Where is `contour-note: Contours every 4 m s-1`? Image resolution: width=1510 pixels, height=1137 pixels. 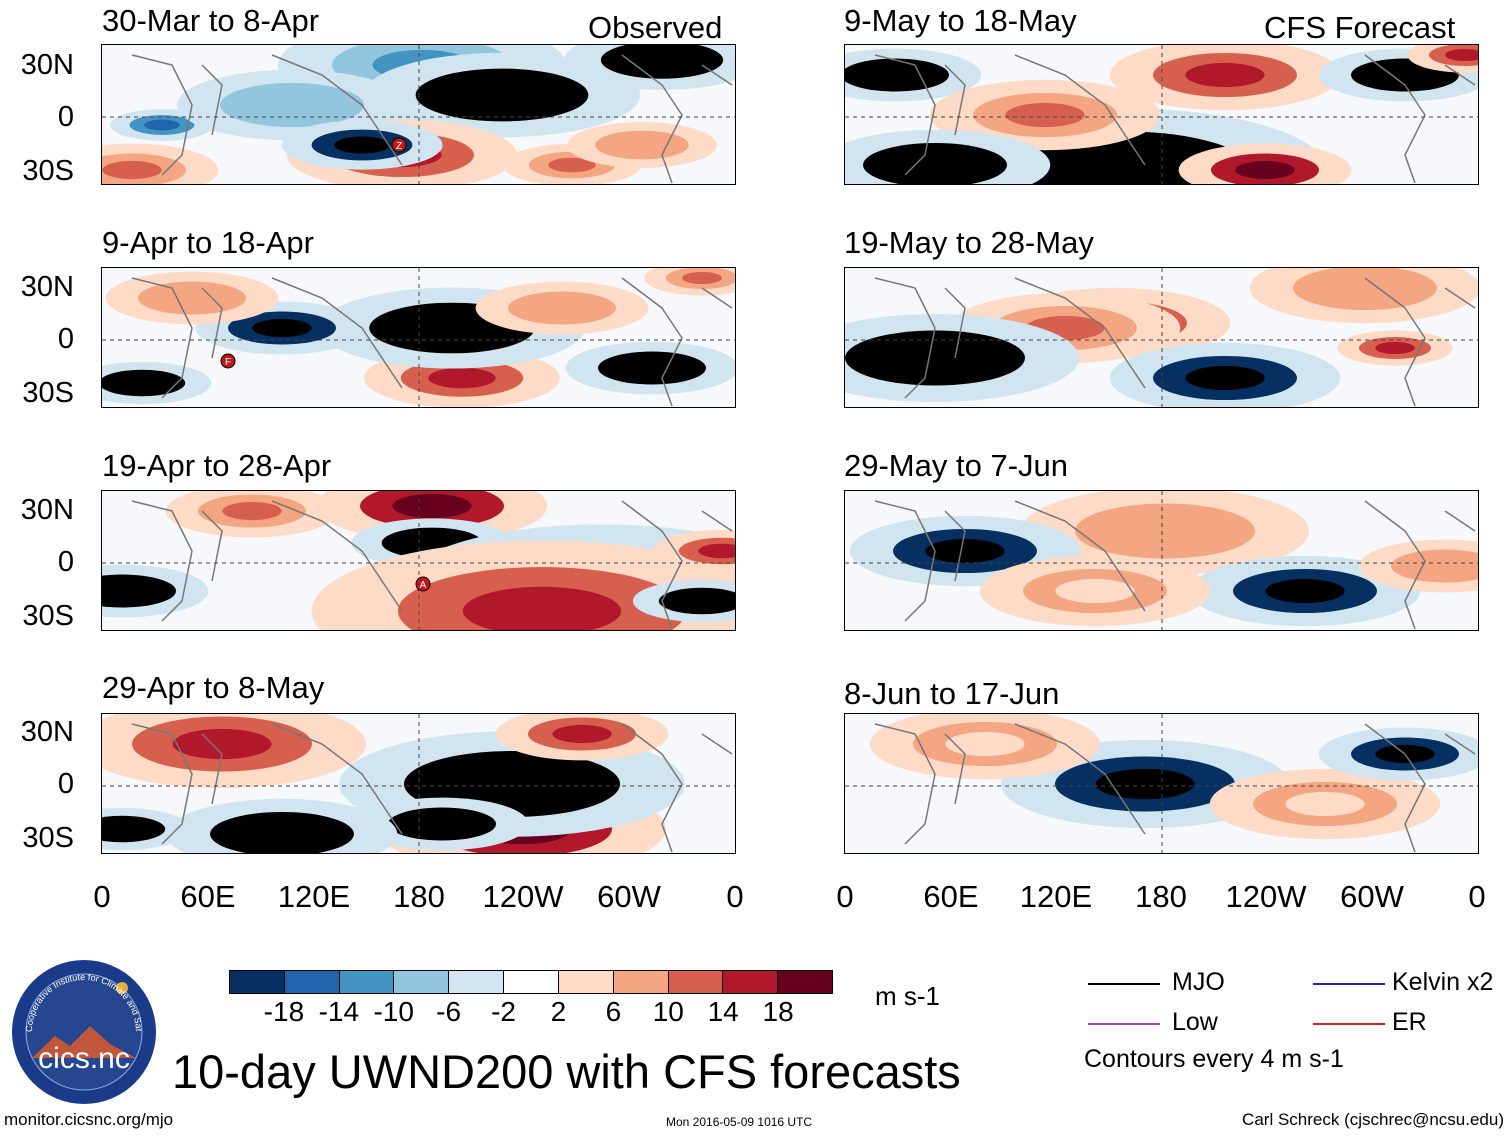
contour-note: Contours every 4 m s-1 is located at coordinates (1214, 1059).